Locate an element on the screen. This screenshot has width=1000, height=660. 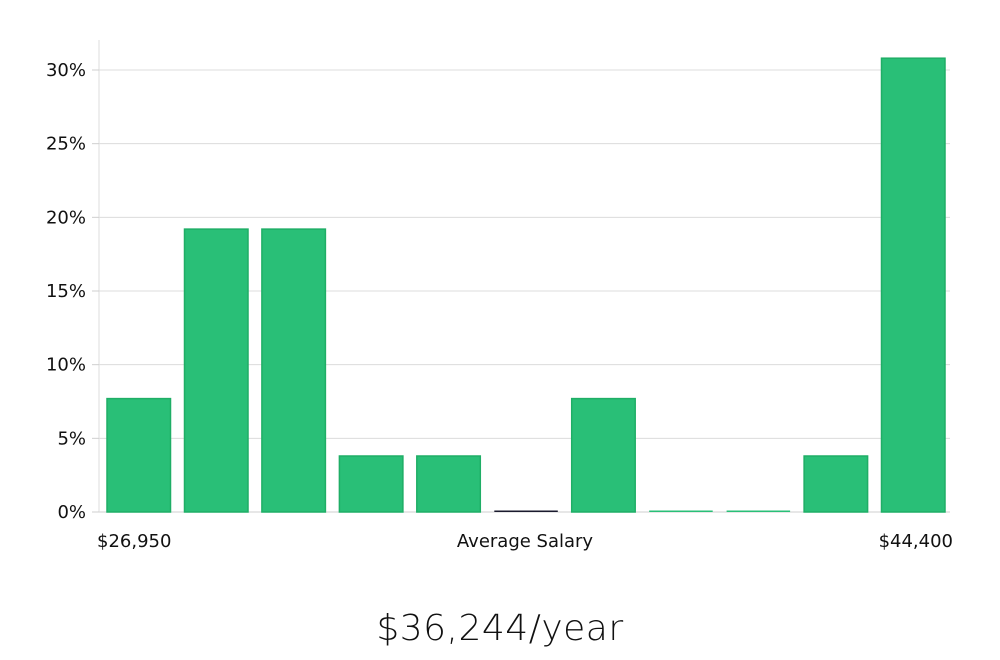
y-tick-label: 5% is located at coordinates (71, 438).